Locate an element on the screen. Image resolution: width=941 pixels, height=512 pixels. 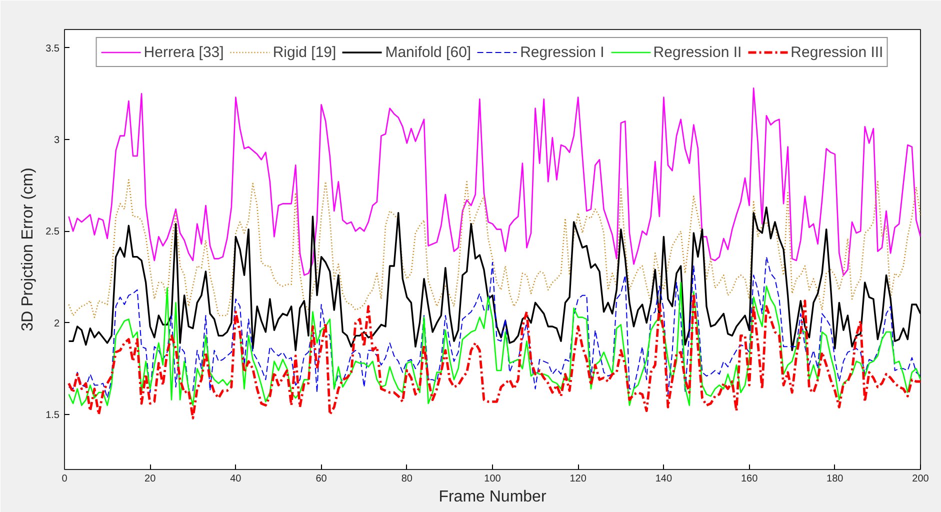
y-axis-title: 3D Projction Error (cm) is located at coordinates (28, 250).